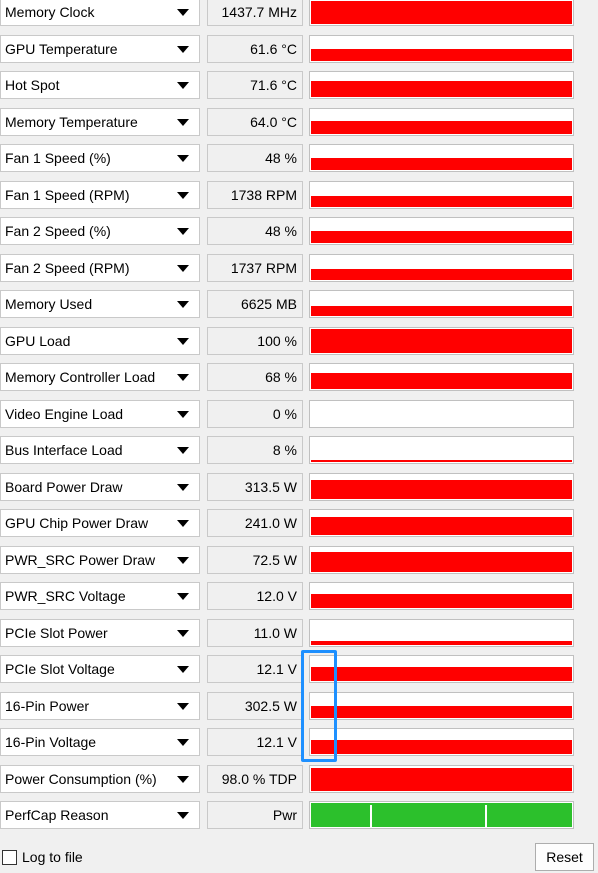 The width and height of the screenshot is (598, 873). I want to click on sensor-value-box: 61.6 °C, so click(255, 48).